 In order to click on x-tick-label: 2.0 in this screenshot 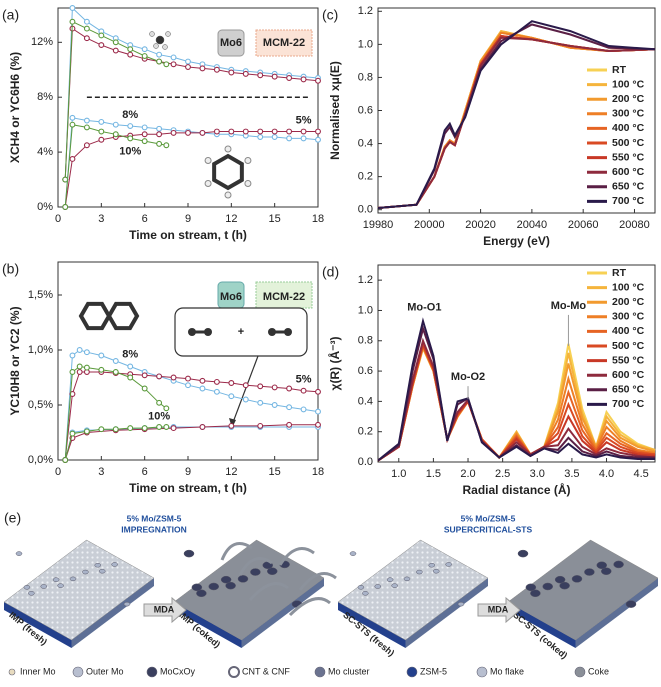, I will do `click(467, 474)`.